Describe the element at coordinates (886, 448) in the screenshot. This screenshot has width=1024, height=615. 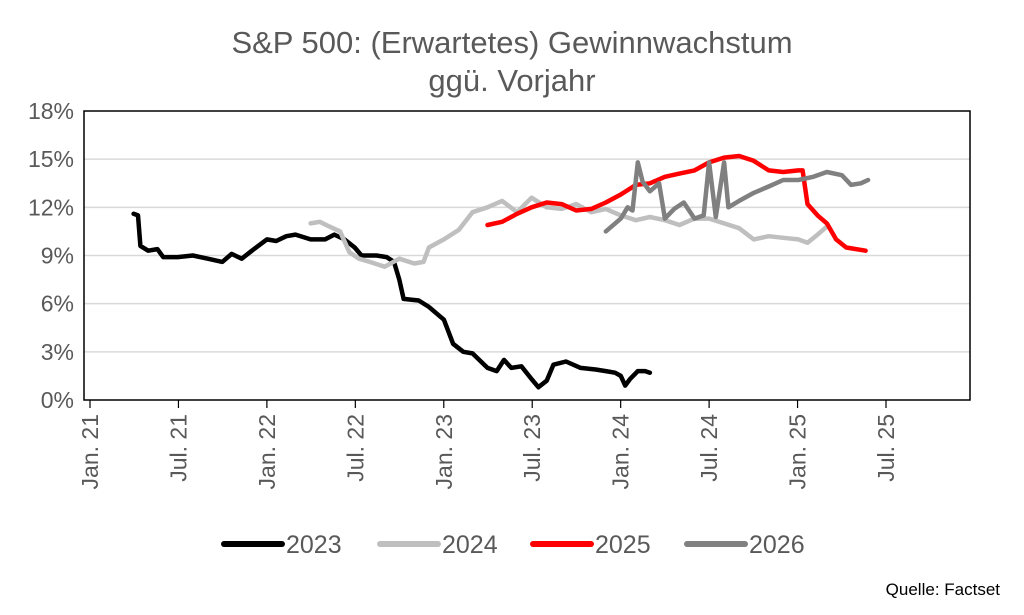
I see `x-tick-label: Jul. 25` at that location.